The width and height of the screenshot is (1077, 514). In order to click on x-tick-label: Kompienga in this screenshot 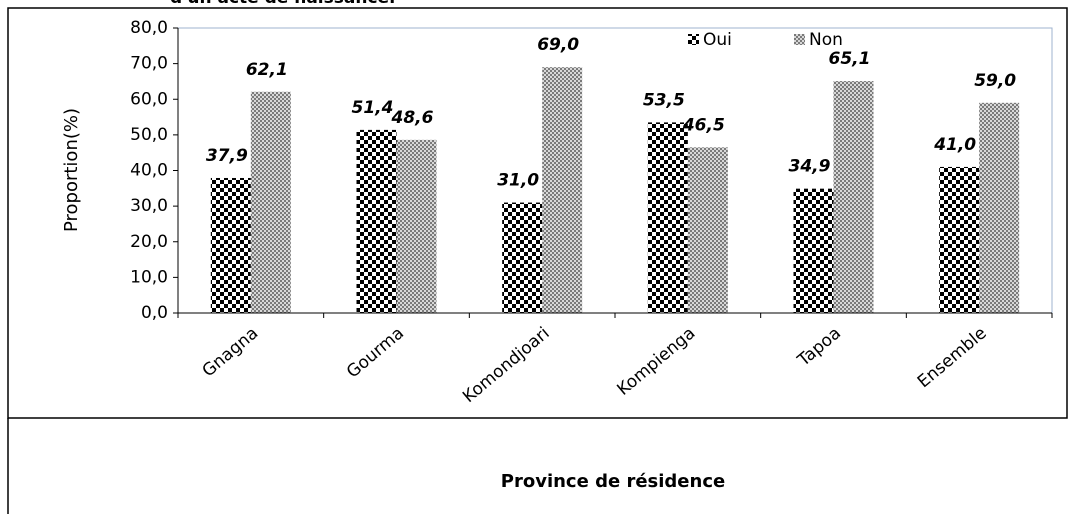, I will do `click(656, 361)`.